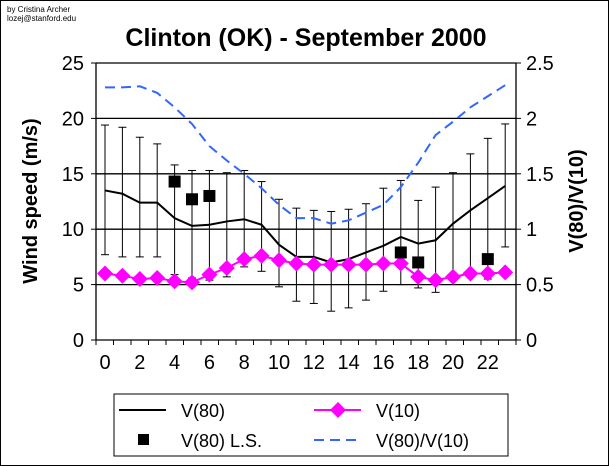 The width and height of the screenshot is (609, 466). Describe the element at coordinates (418, 363) in the screenshot. I see `x-tick-label: 18` at that location.